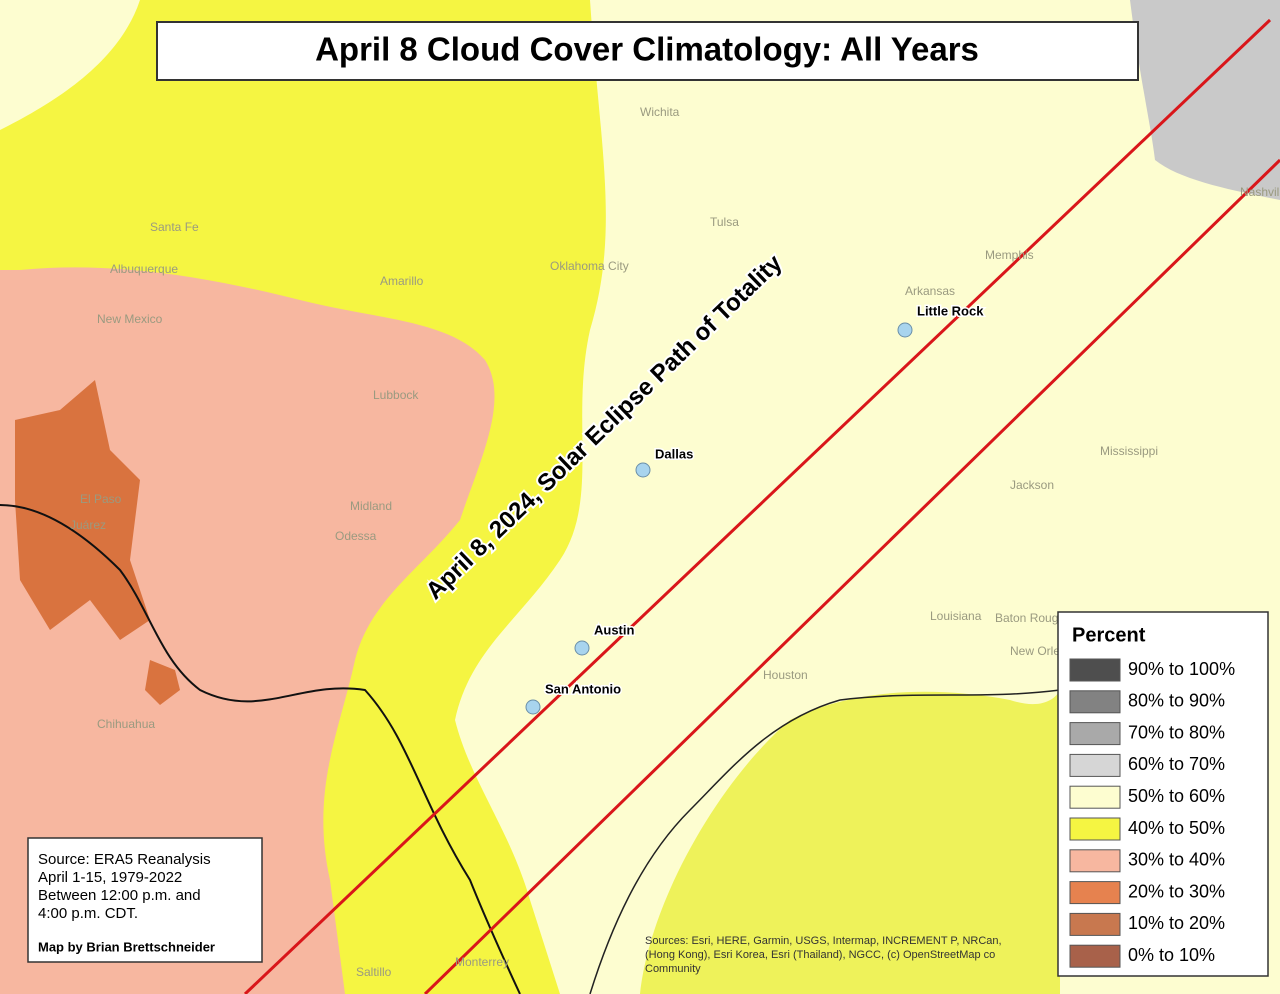 The height and width of the screenshot is (994, 1280). Describe the element at coordinates (88, 913) in the screenshot. I see `source-line: 4:00 p.m. CDT.` at that location.